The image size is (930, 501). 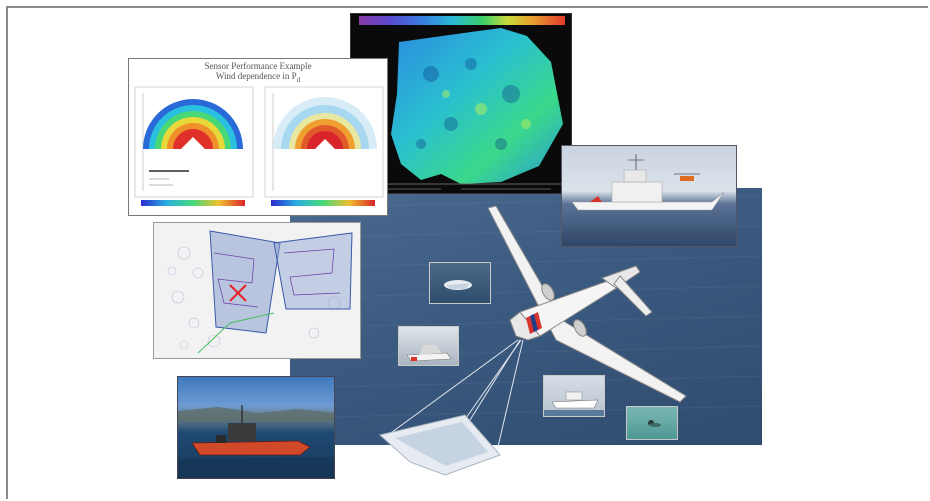 I want to click on person-in-water-icon, so click(x=654, y=423).